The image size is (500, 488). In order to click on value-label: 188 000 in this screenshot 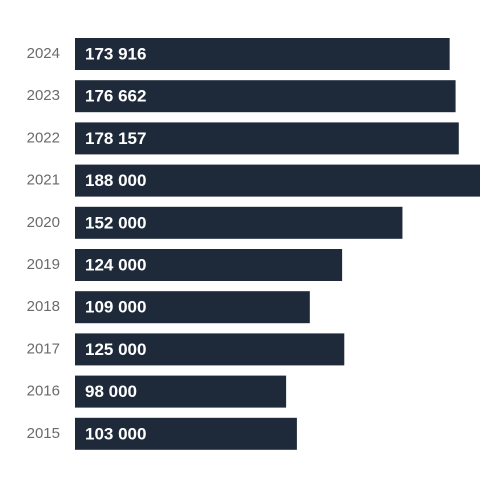, I will do `click(115, 180)`.